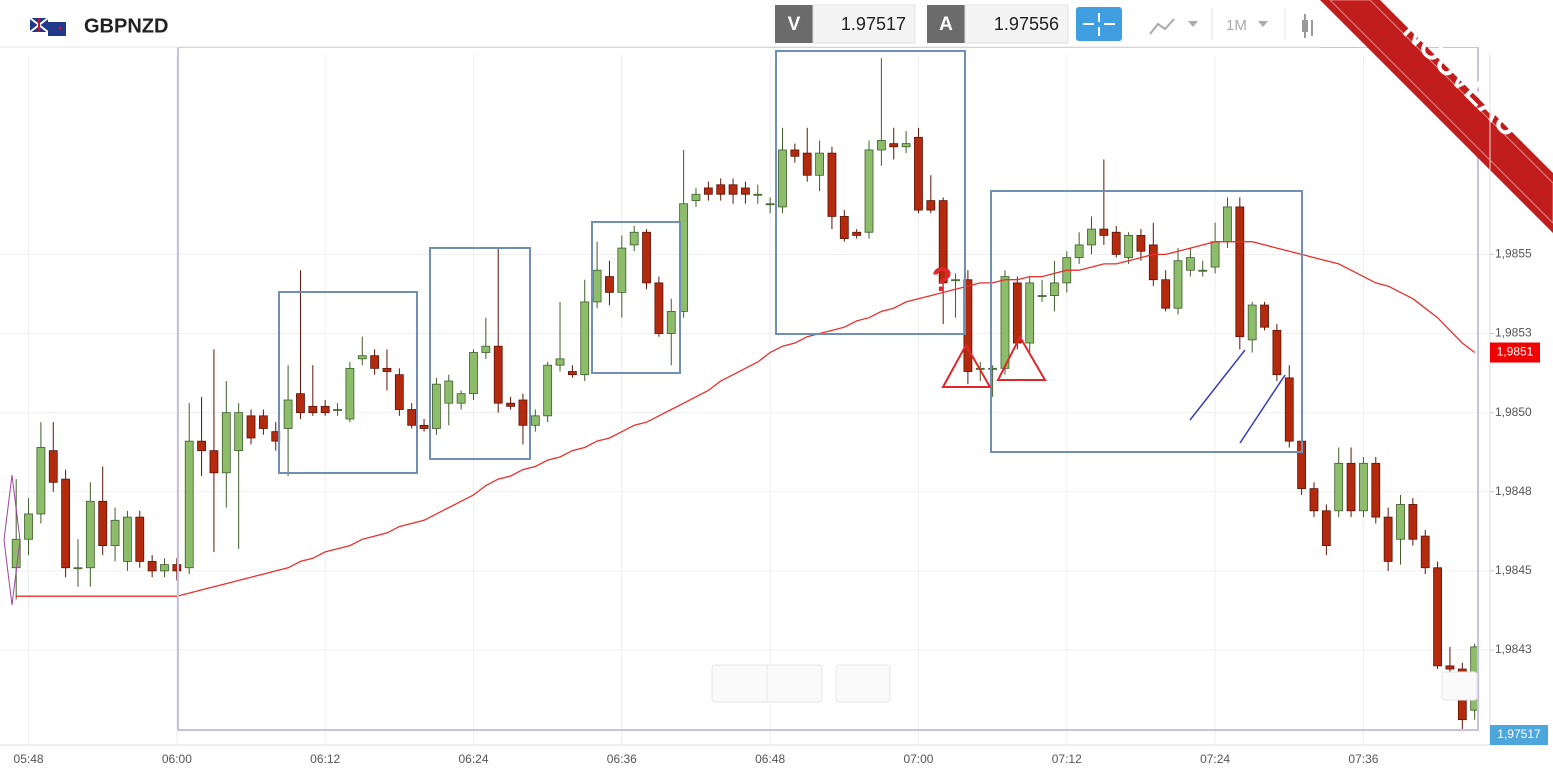 The height and width of the screenshot is (773, 1553). What do you see at coordinates (325, 759) in the screenshot?
I see `x-tick-label: 06:12` at bounding box center [325, 759].